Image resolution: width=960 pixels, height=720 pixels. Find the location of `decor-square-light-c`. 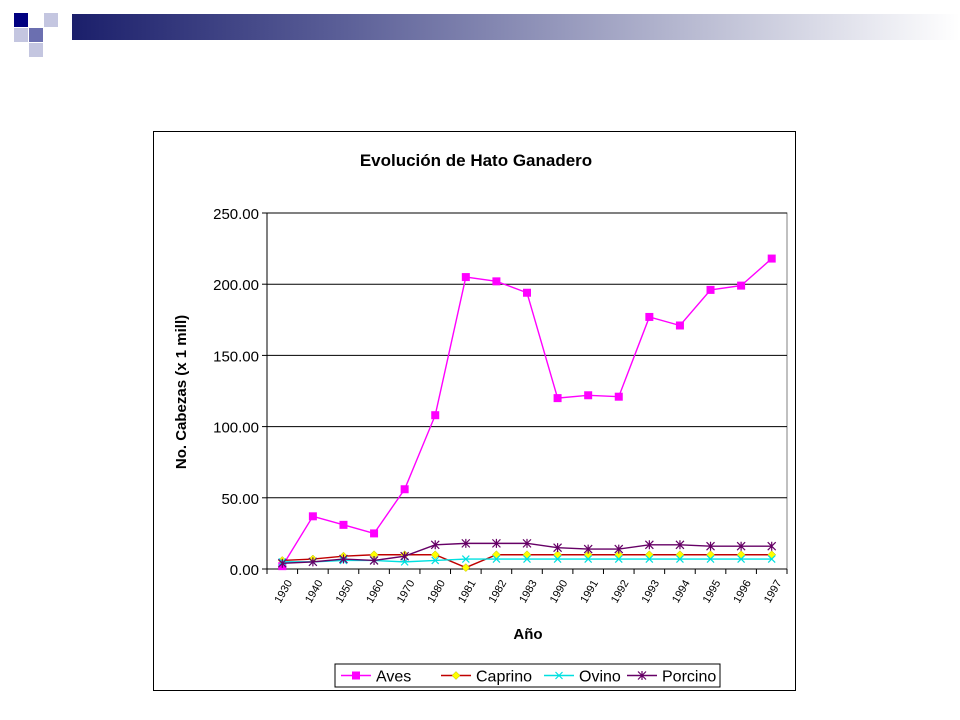

decor-square-light-c is located at coordinates (36, 50).